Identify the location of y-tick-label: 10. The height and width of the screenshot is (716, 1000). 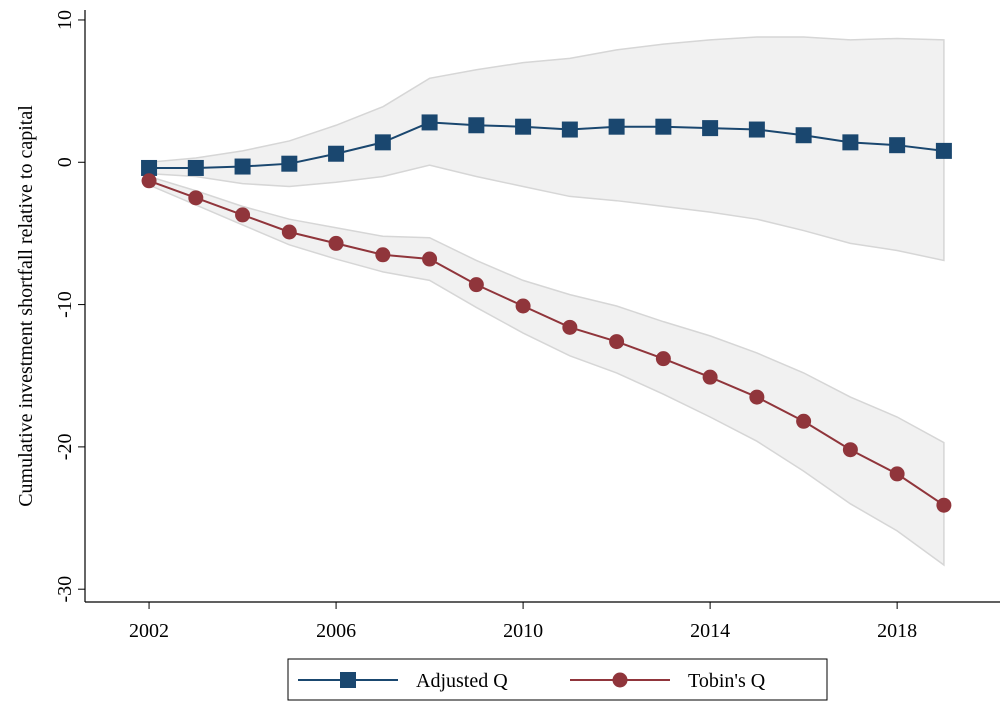
(65, 20).